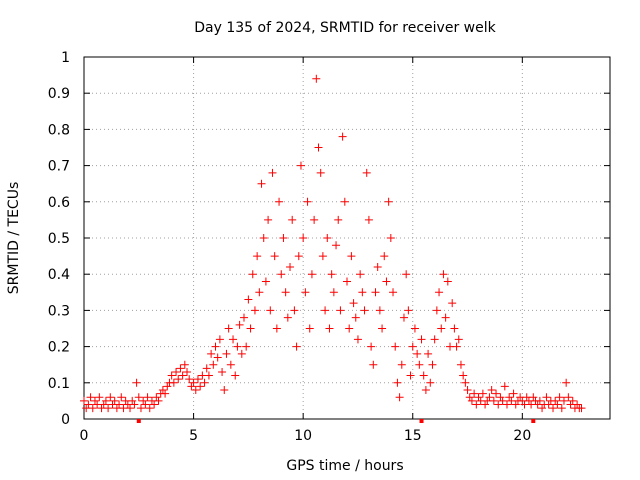  Describe the element at coordinates (522, 436) in the screenshot. I see `x-tick-label: 20` at that location.